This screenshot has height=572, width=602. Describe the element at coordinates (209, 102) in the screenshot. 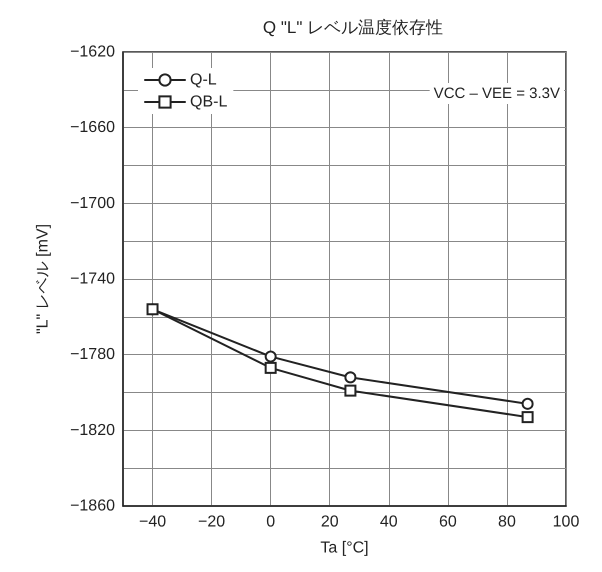

I see `legend-label: QB-L` at that location.